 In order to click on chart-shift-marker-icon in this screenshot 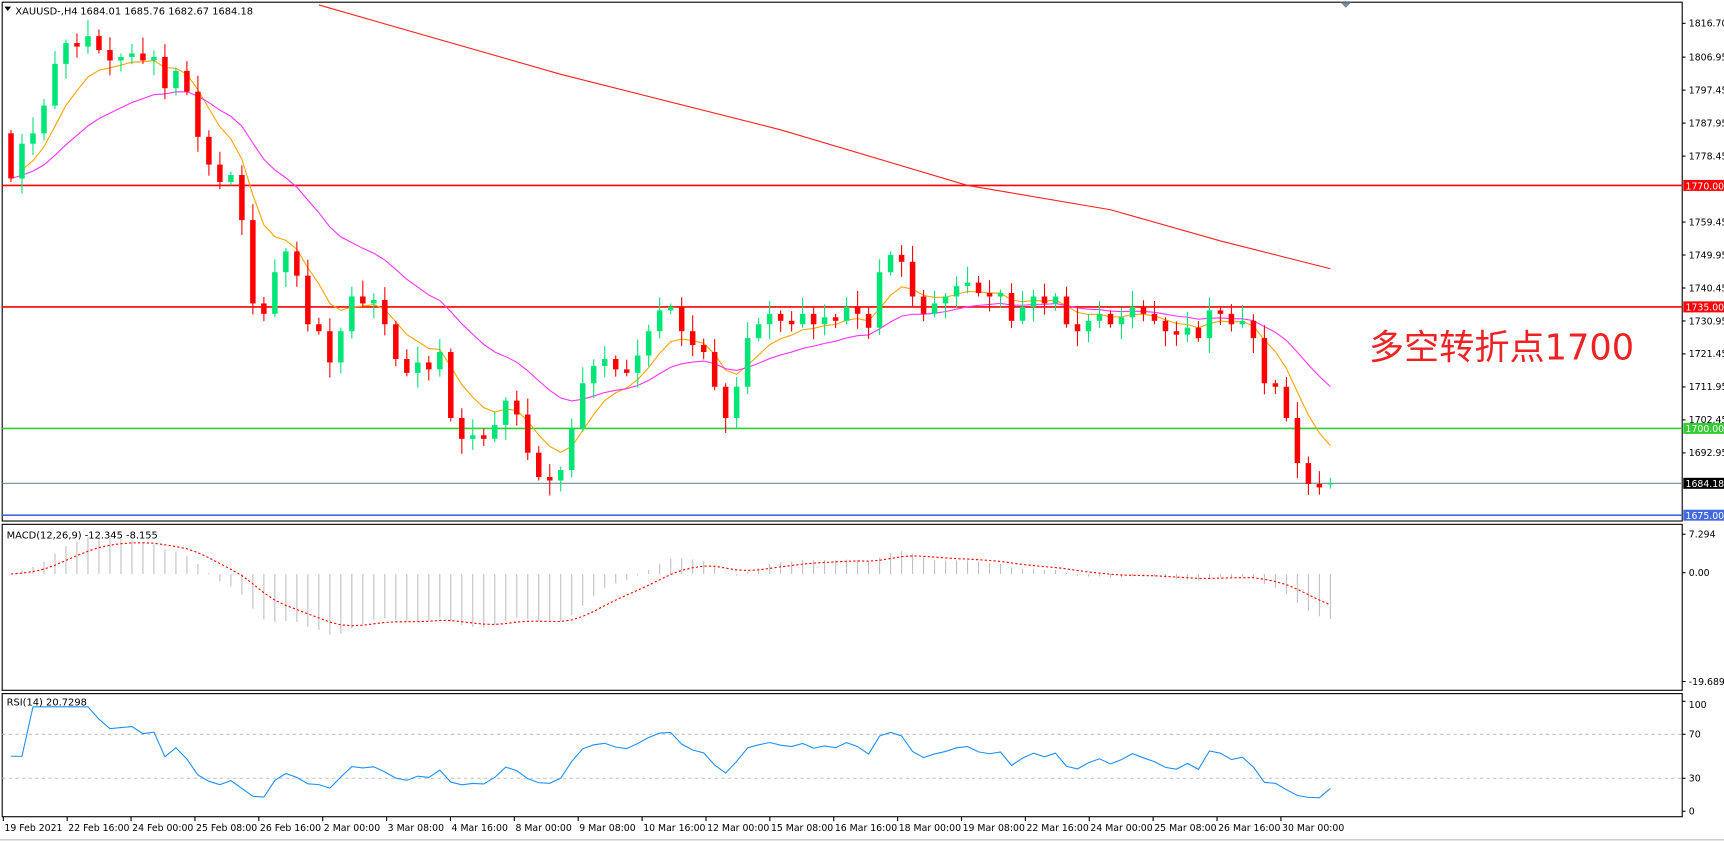, I will do `click(1346, 5)`.